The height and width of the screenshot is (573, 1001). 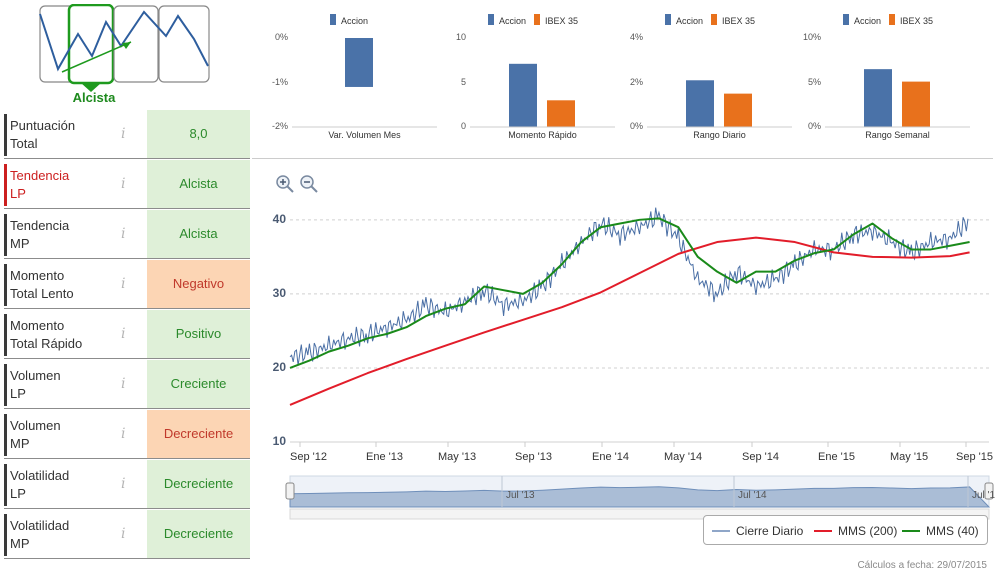 I want to click on legend-label-price: Cierre Diario, so click(x=770, y=531).